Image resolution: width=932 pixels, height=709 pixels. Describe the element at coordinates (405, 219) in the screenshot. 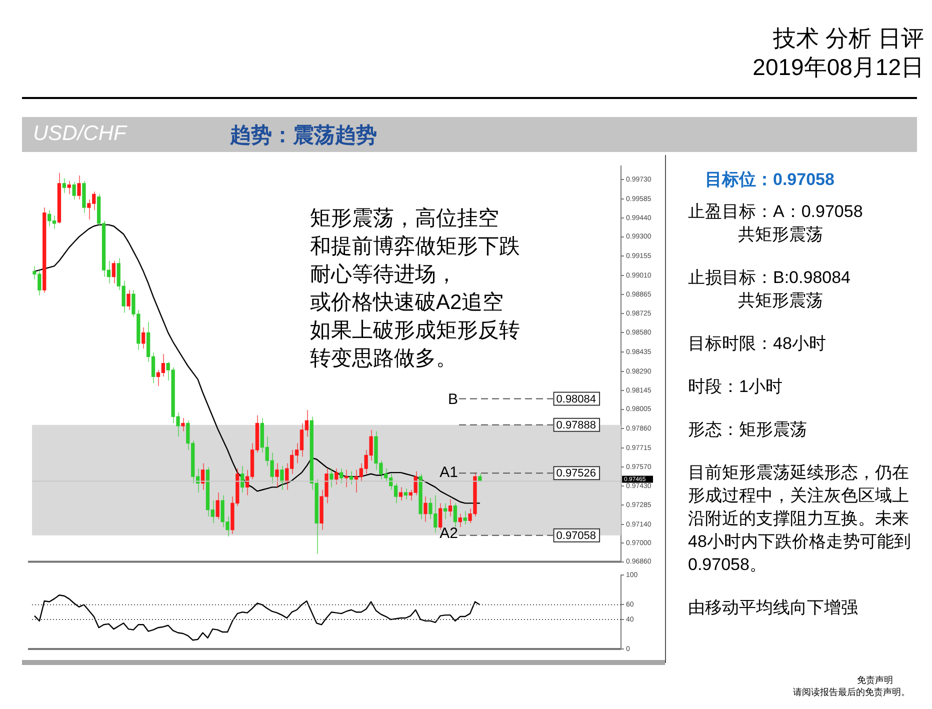

I see `annotation: 矩形震荡，高位挂空` at that location.